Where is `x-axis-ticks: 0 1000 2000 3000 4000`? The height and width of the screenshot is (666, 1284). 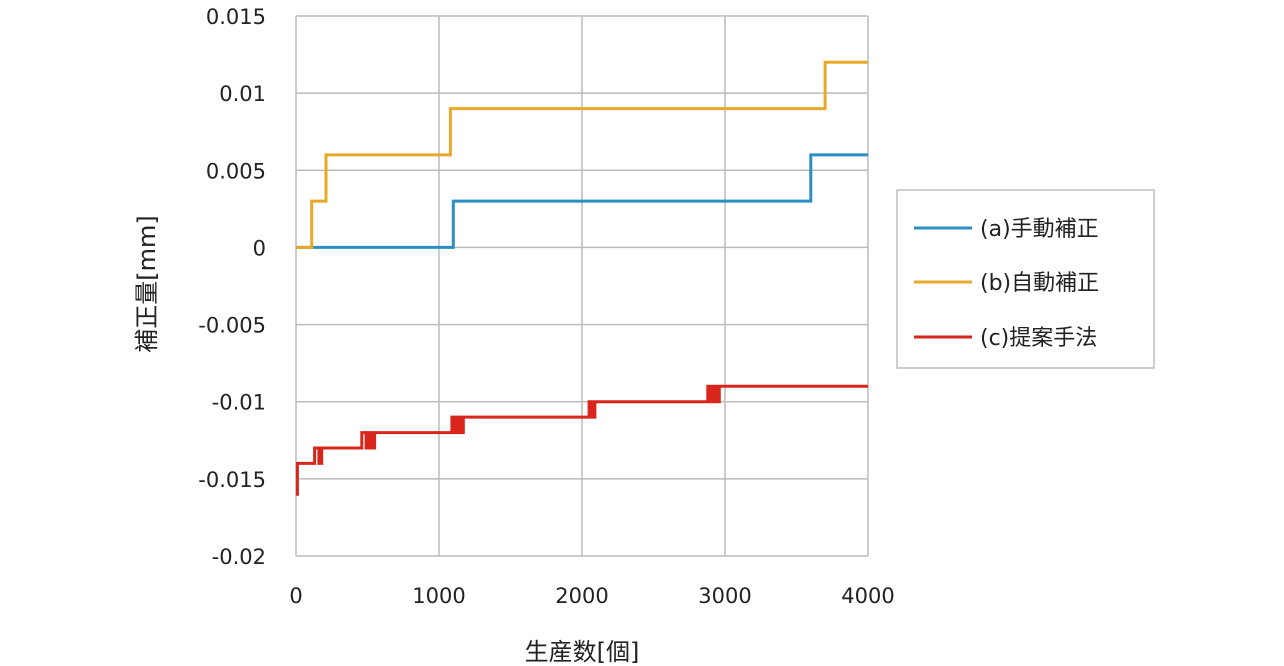 x-axis-ticks: 0 1000 2000 3000 4000 is located at coordinates (591, 596).